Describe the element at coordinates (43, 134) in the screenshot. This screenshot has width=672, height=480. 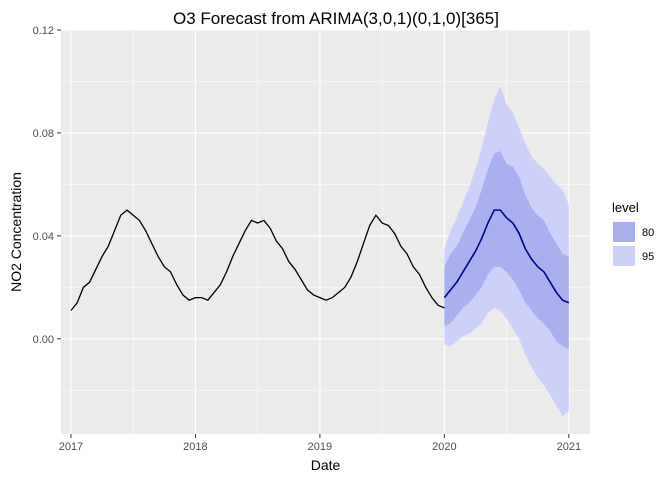
I see `y-tick-label-0.08: 0.08` at that location.